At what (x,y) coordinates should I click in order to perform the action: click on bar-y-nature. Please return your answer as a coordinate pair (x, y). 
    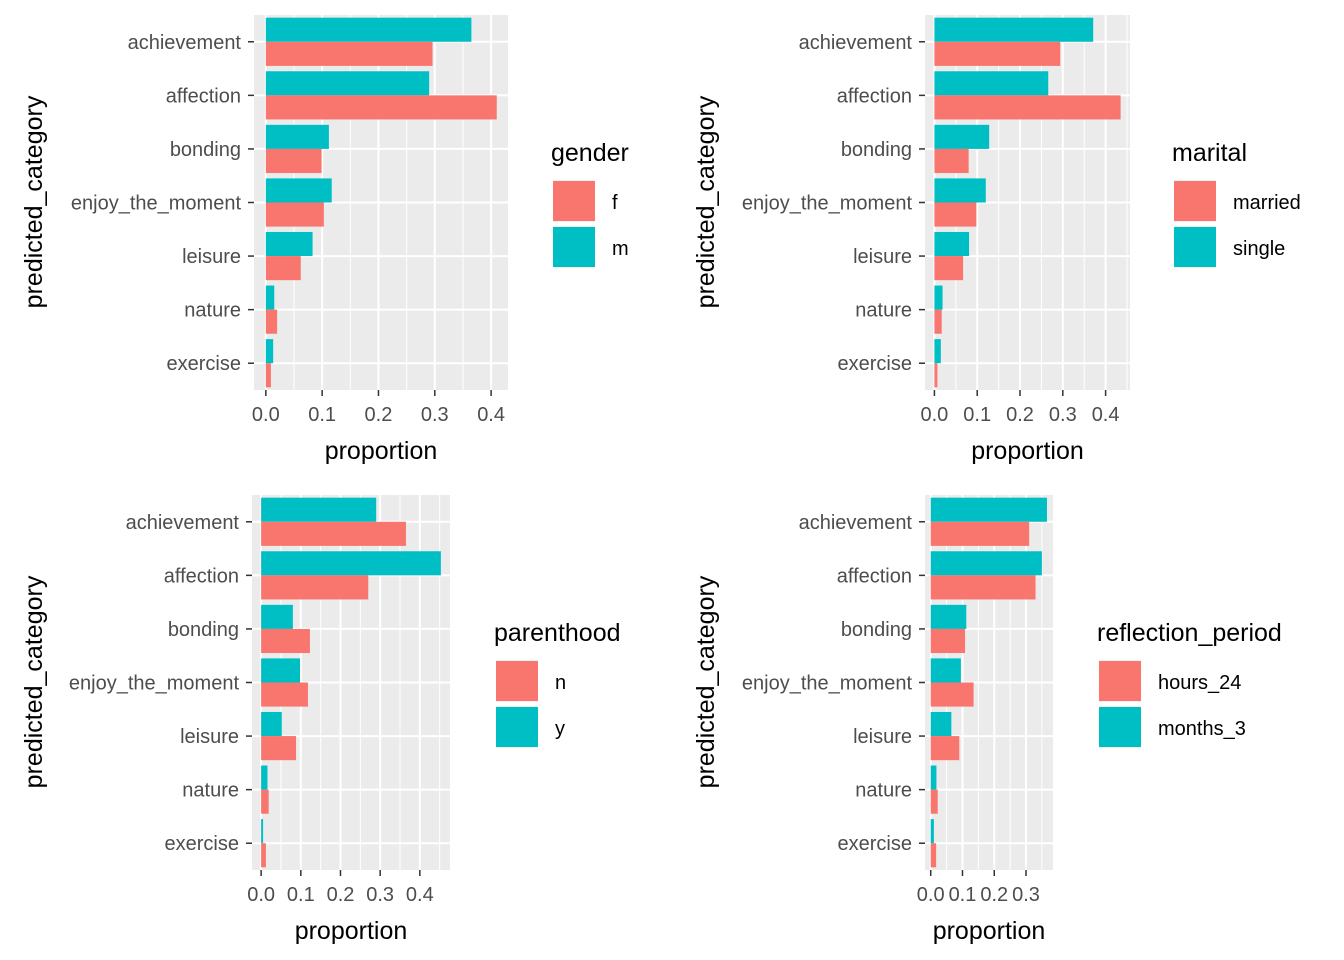
    Looking at the image, I should click on (264, 777).